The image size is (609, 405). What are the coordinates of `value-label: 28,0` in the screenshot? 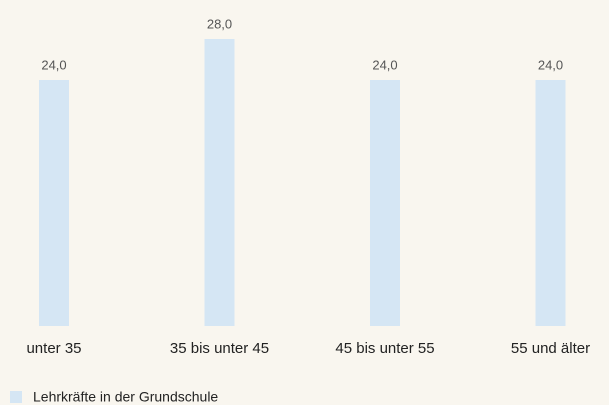 It's located at (219, 23).